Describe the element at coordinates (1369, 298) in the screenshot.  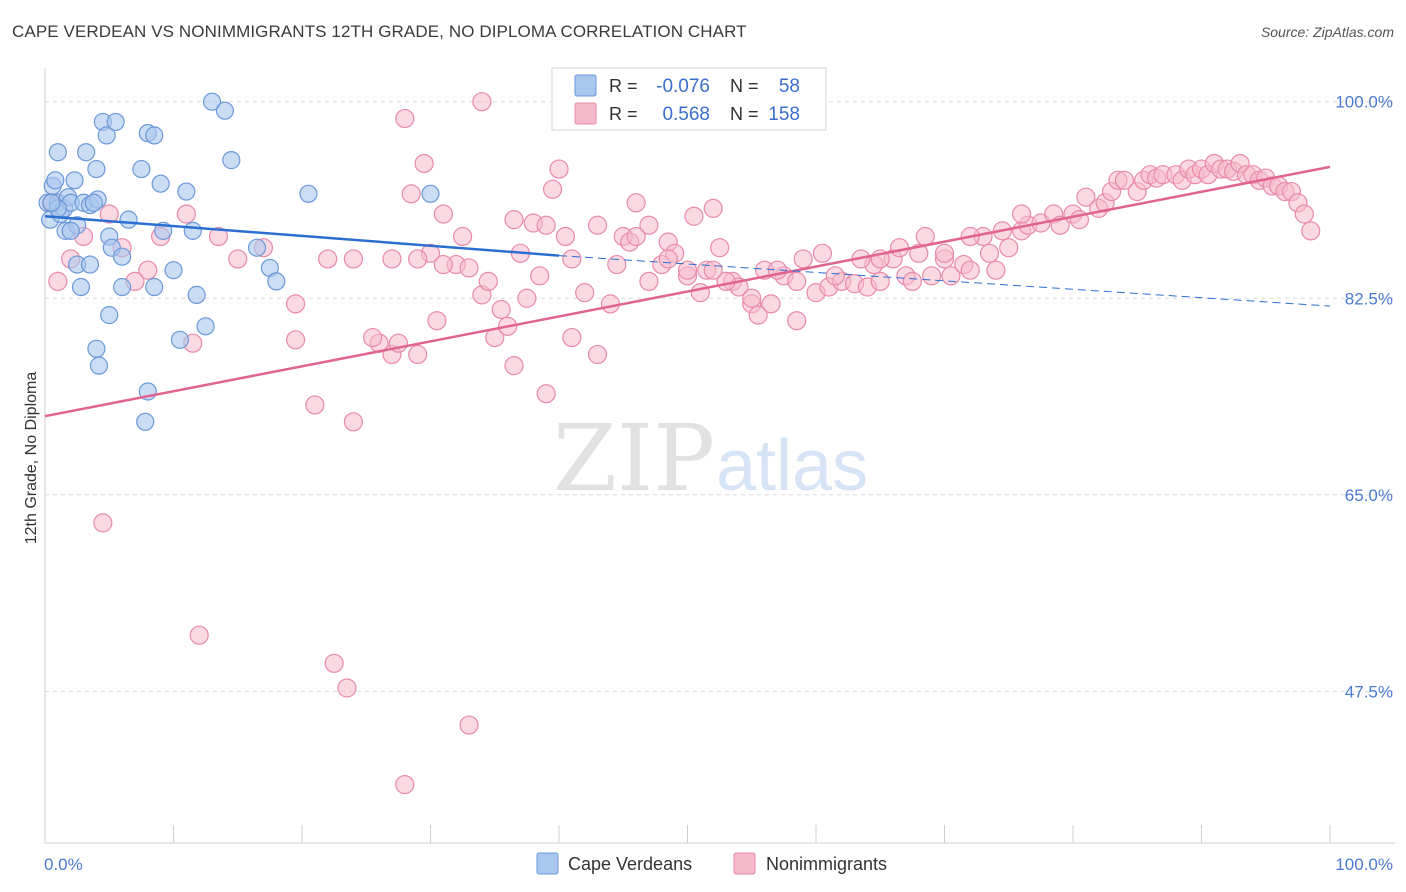
I see `y-tick-label: 82.5%` at that location.